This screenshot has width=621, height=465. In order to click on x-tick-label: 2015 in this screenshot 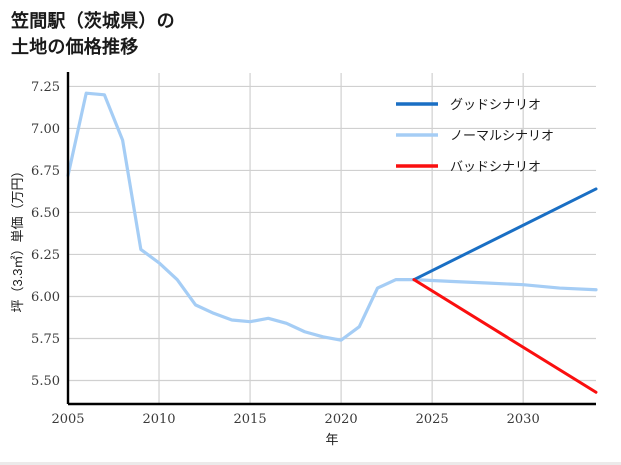, I will do `click(250, 419)`.